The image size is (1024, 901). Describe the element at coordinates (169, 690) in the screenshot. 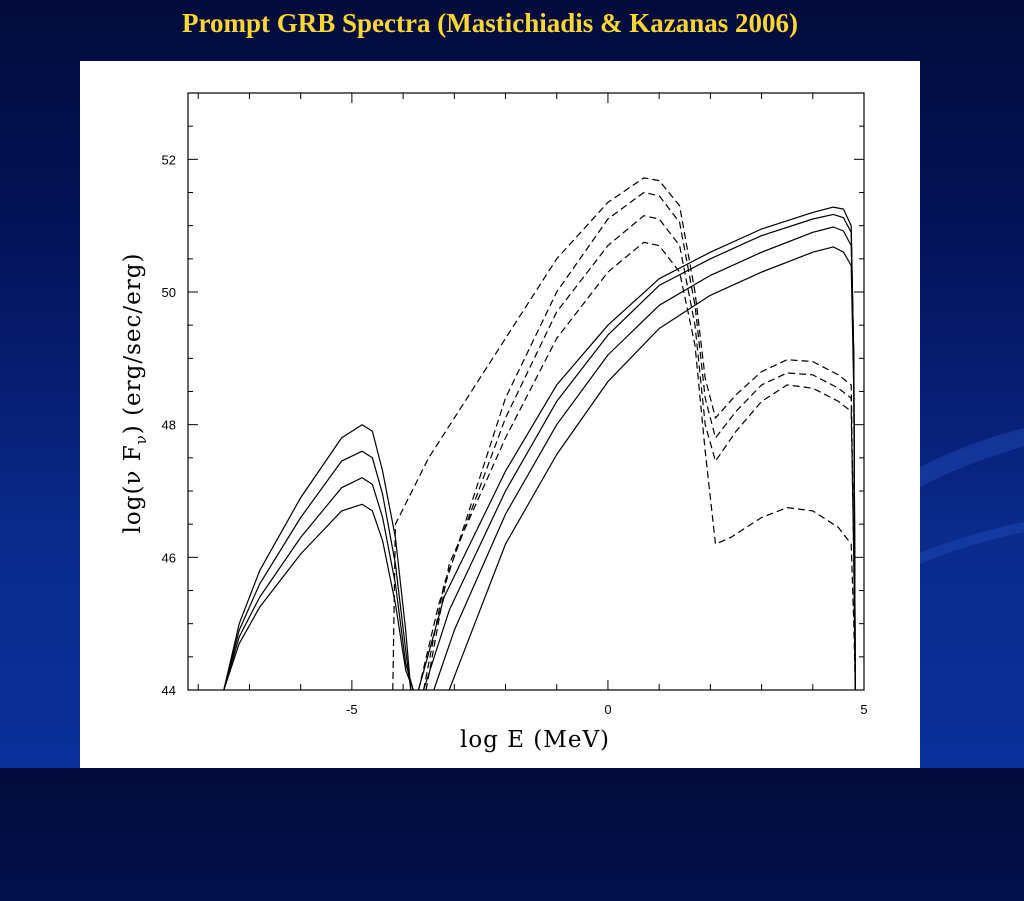

I see `y-tick-label: 44` at that location.